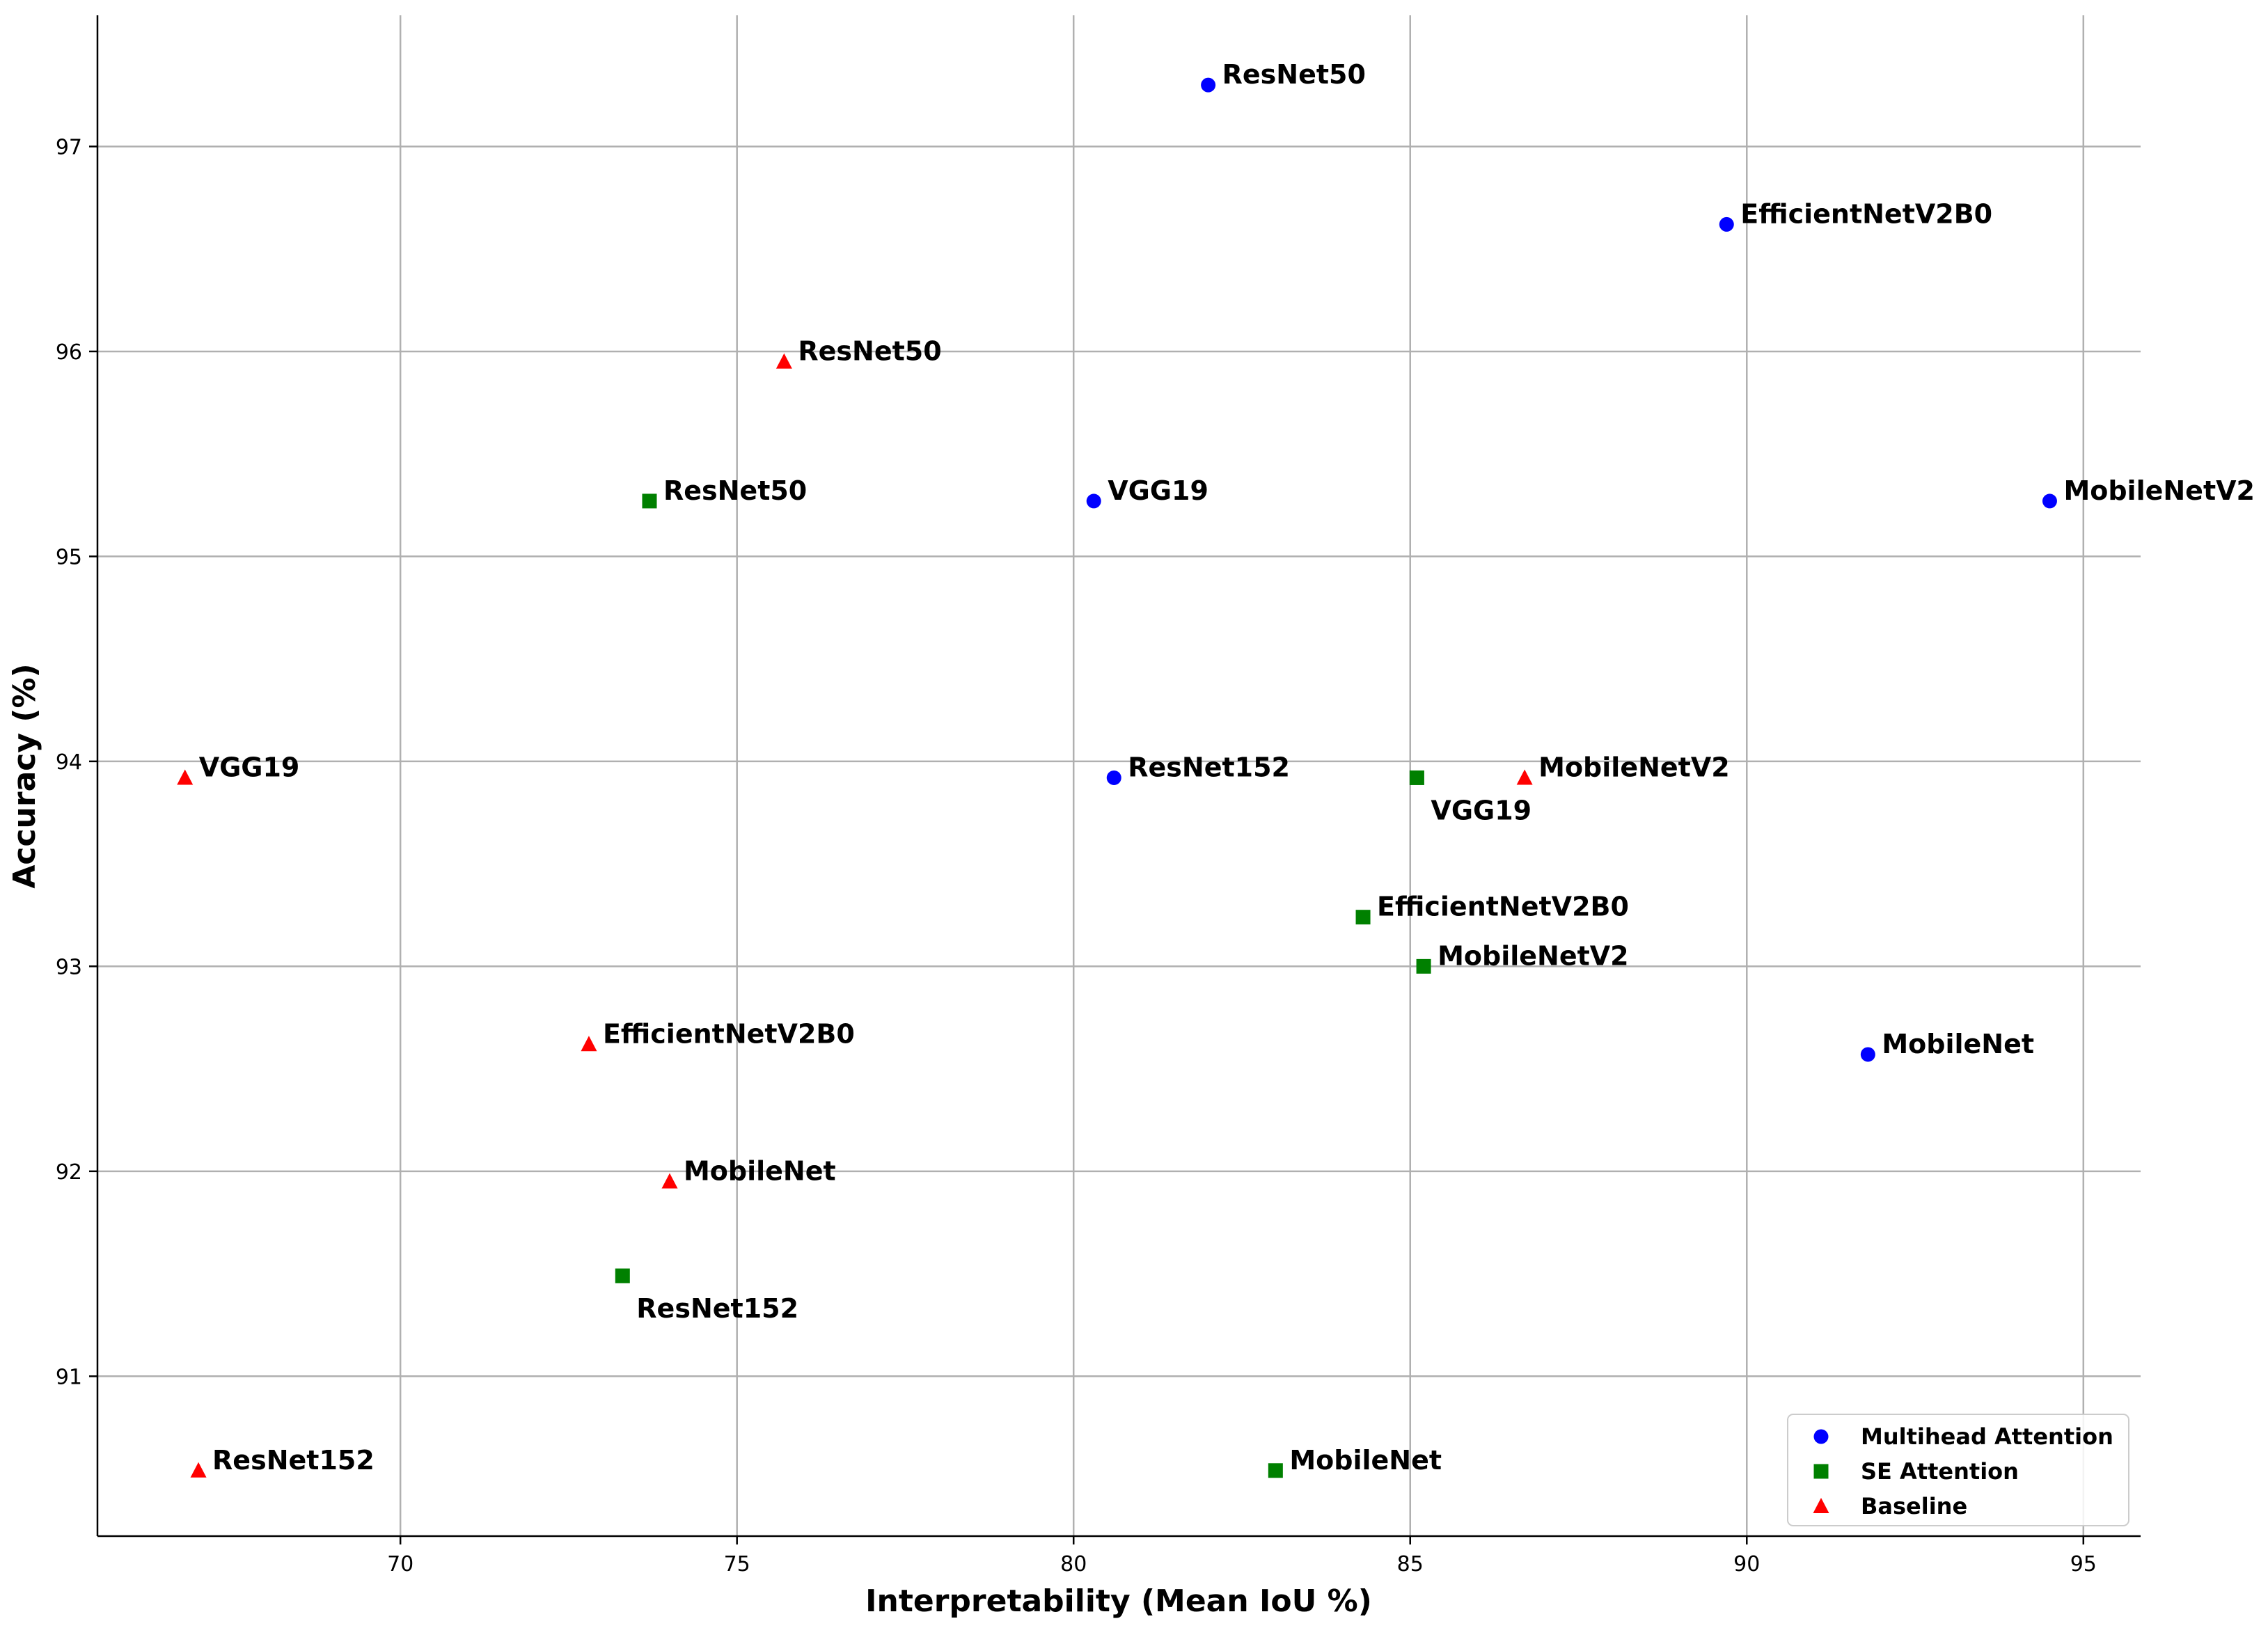  Describe the element at coordinates (1914, 1506) in the screenshot. I see `legend-label-baseline: Baseline` at that location.